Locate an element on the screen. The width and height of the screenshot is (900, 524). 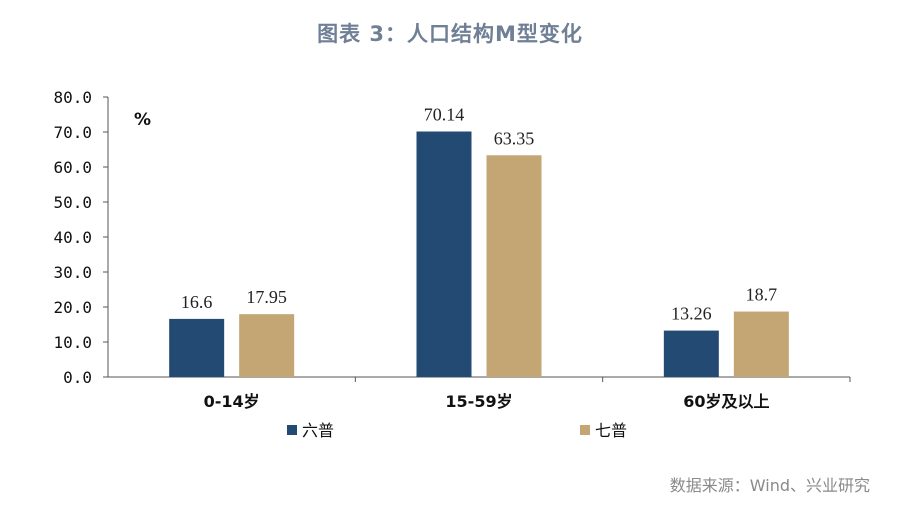
data-label: 13.26 is located at coordinates (691, 314).